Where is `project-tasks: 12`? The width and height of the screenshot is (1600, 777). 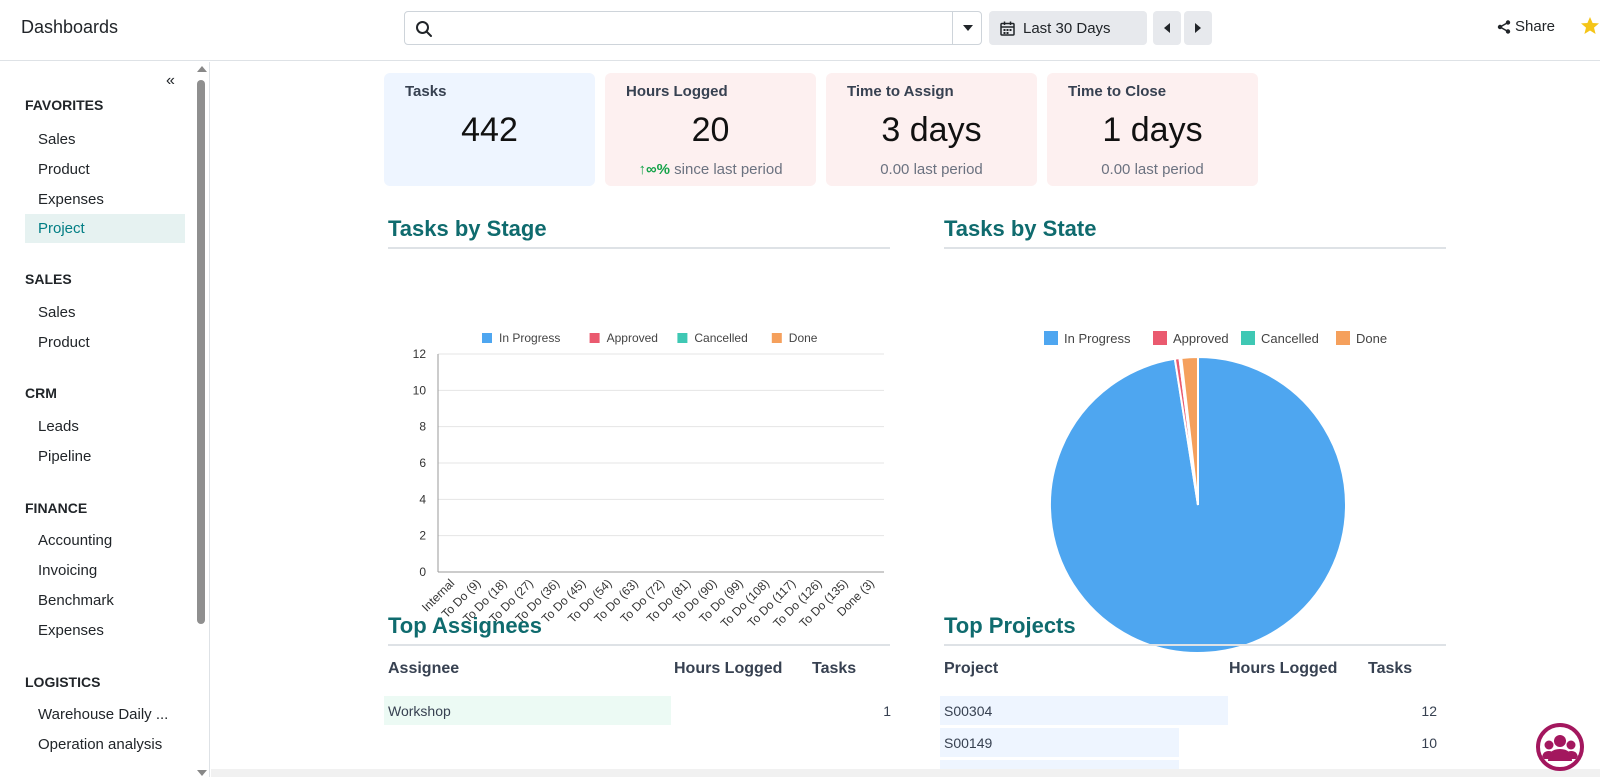 project-tasks: 12 is located at coordinates (1429, 711).